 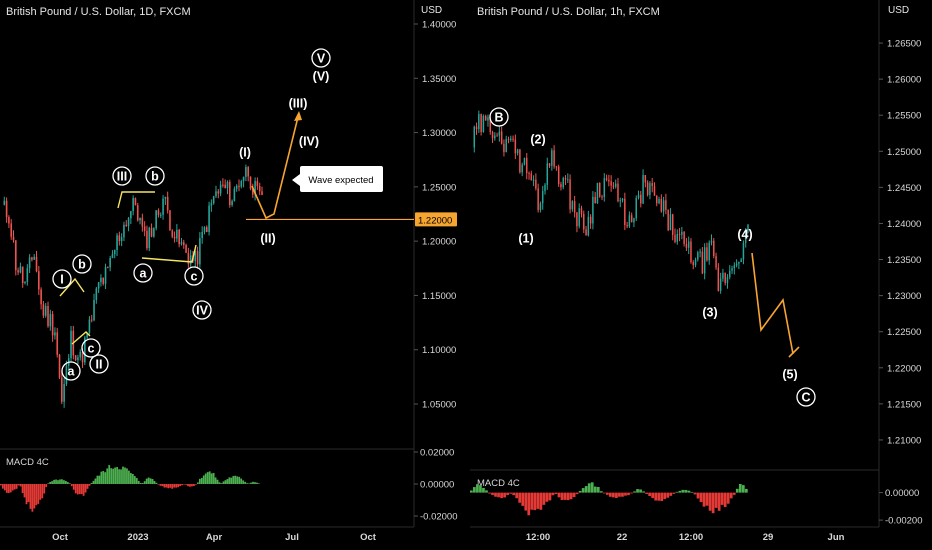 What do you see at coordinates (904, 224) in the screenshot?
I see `price-tick-label: 1.24000` at bounding box center [904, 224].